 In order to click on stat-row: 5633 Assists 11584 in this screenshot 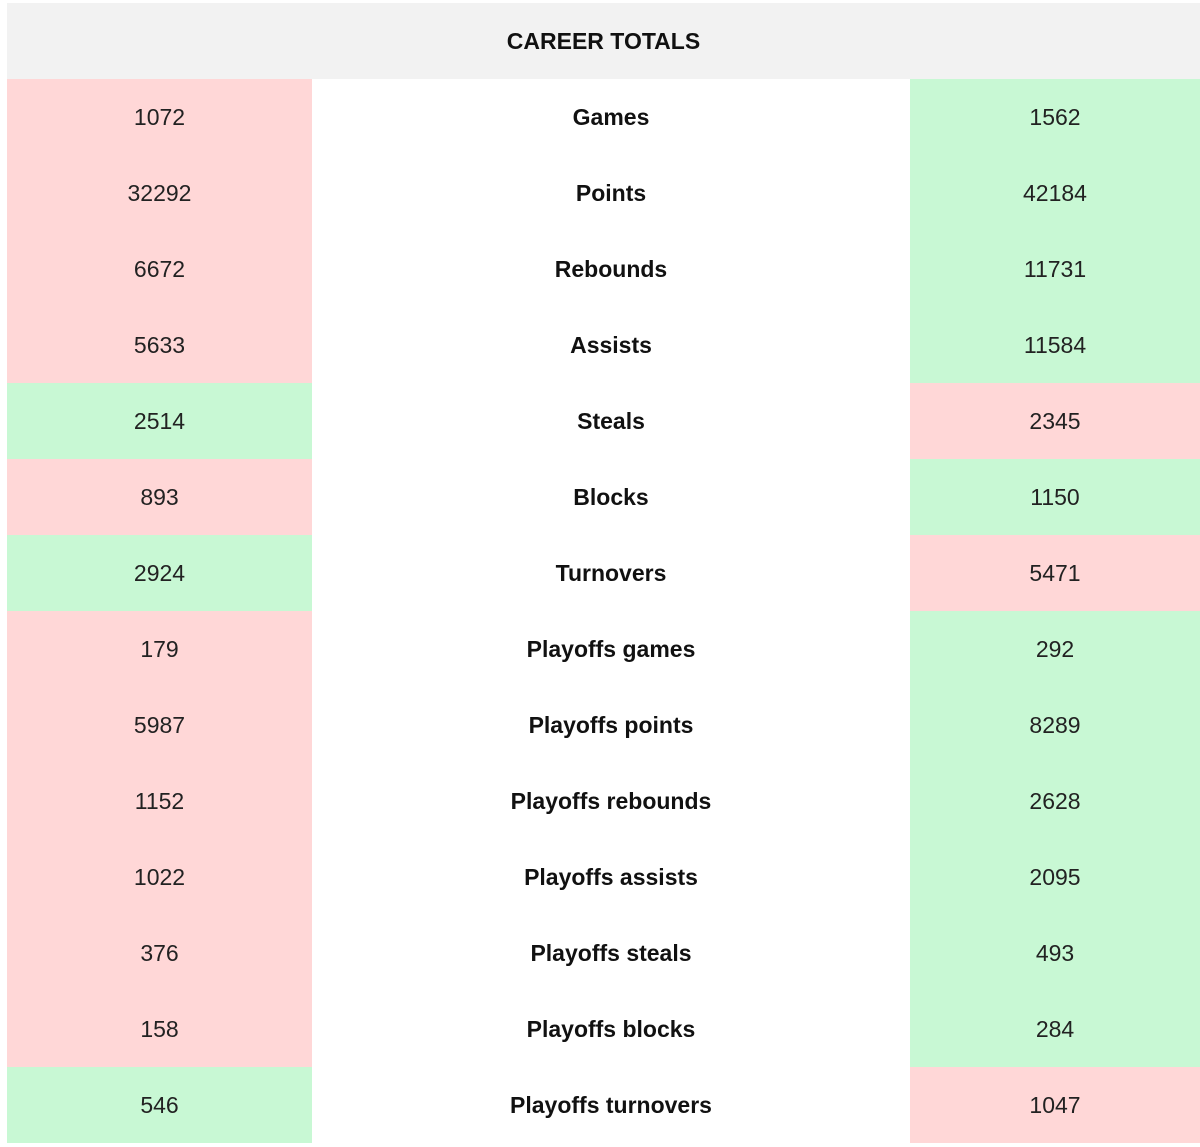, I will do `click(603, 345)`.